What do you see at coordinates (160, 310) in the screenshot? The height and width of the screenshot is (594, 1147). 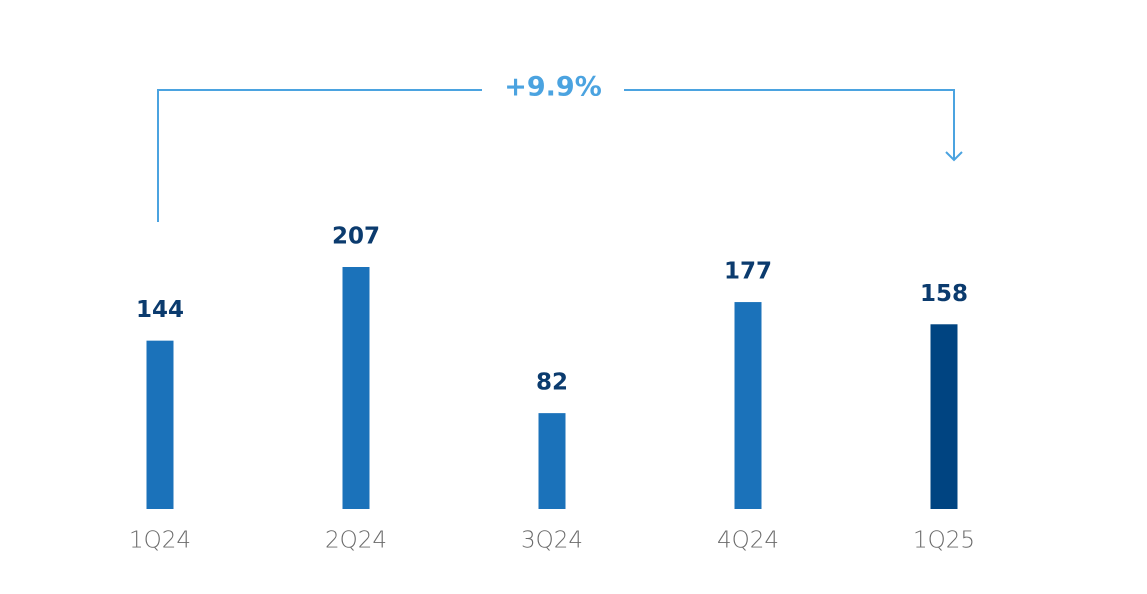 I see `value-label: 144` at bounding box center [160, 310].